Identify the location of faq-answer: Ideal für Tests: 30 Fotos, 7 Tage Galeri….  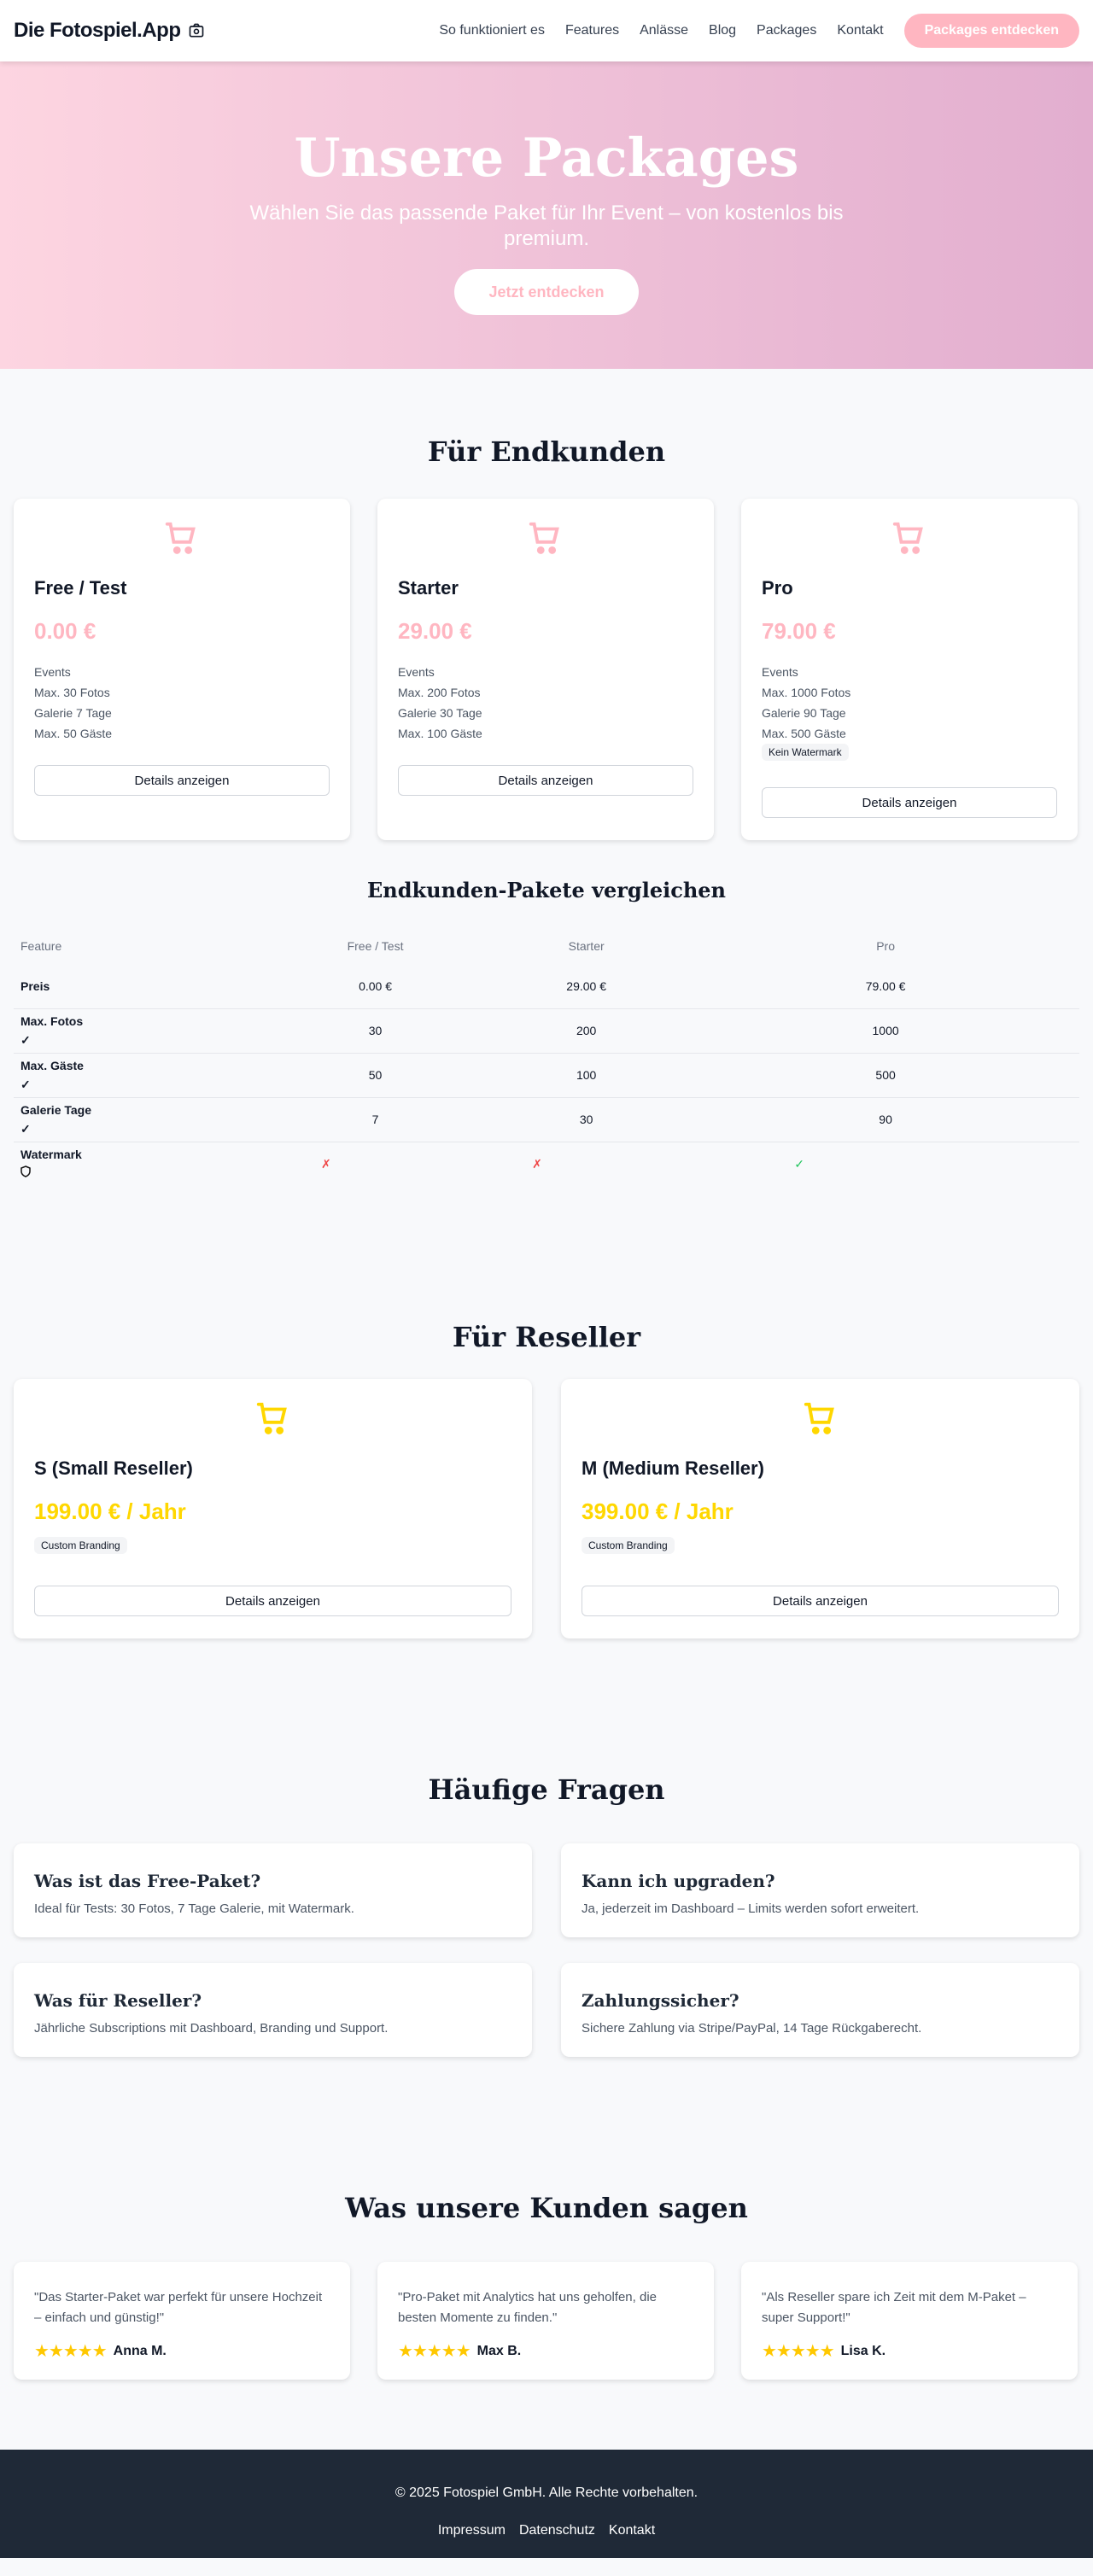
(194, 1908).